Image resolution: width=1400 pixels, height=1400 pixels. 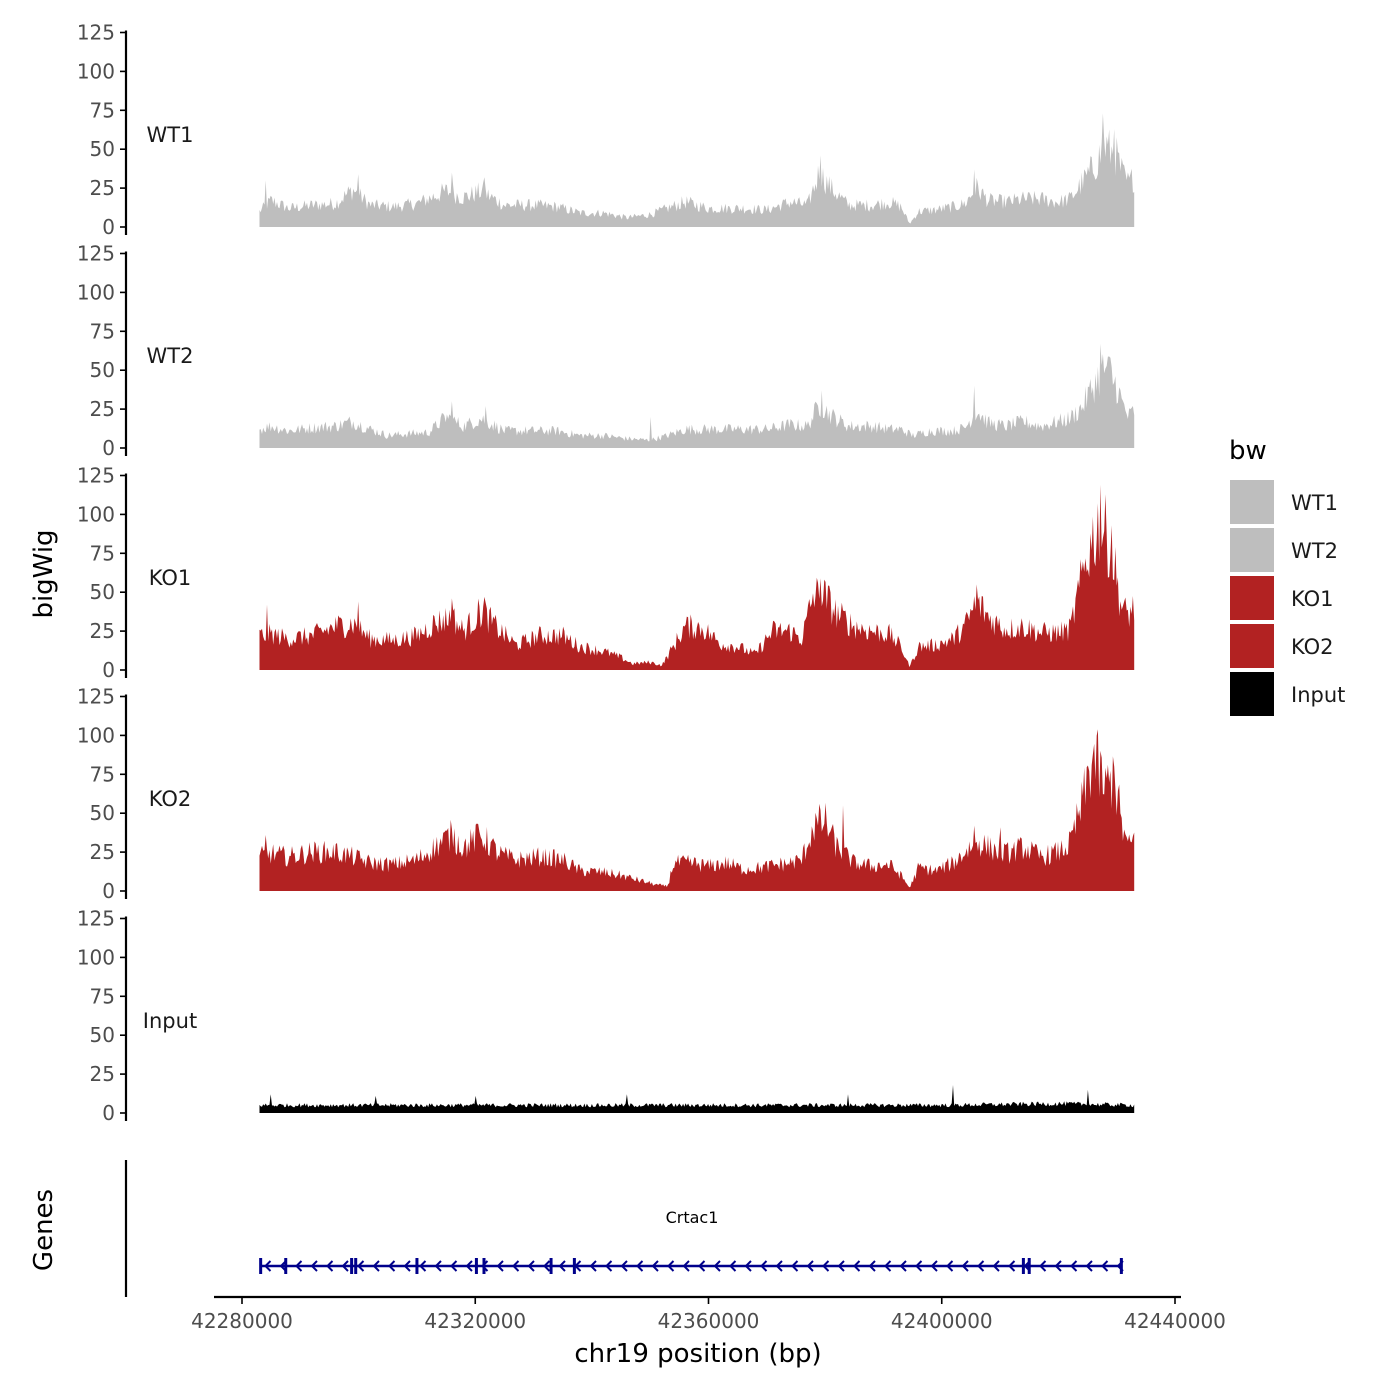 I want to click on track-ko2: 0 25 50 75 100 125 KO2, so click(x=606, y=794).